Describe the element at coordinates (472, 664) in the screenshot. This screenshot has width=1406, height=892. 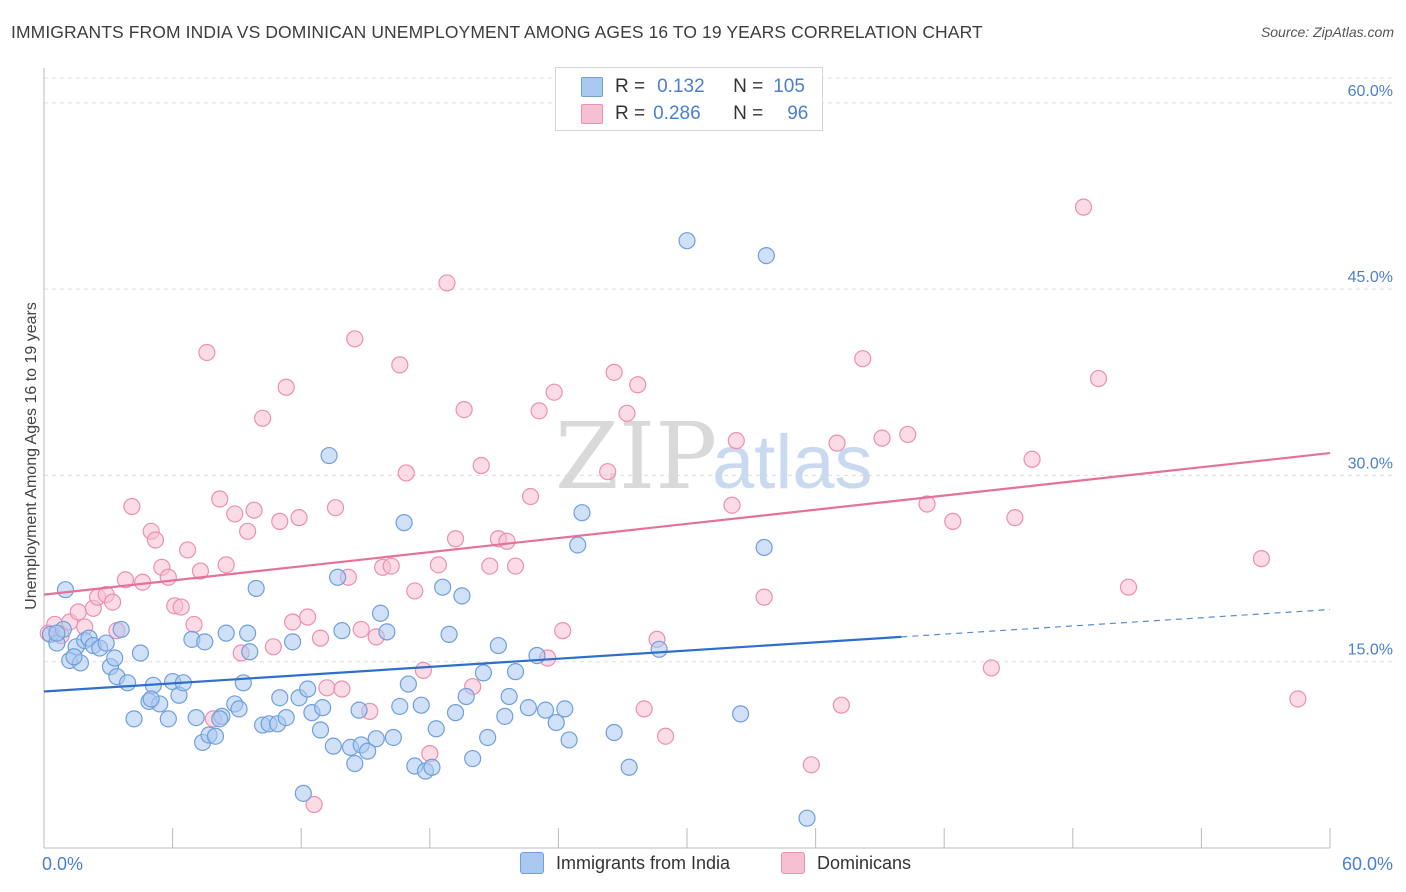
I see `india-trend-line` at that location.